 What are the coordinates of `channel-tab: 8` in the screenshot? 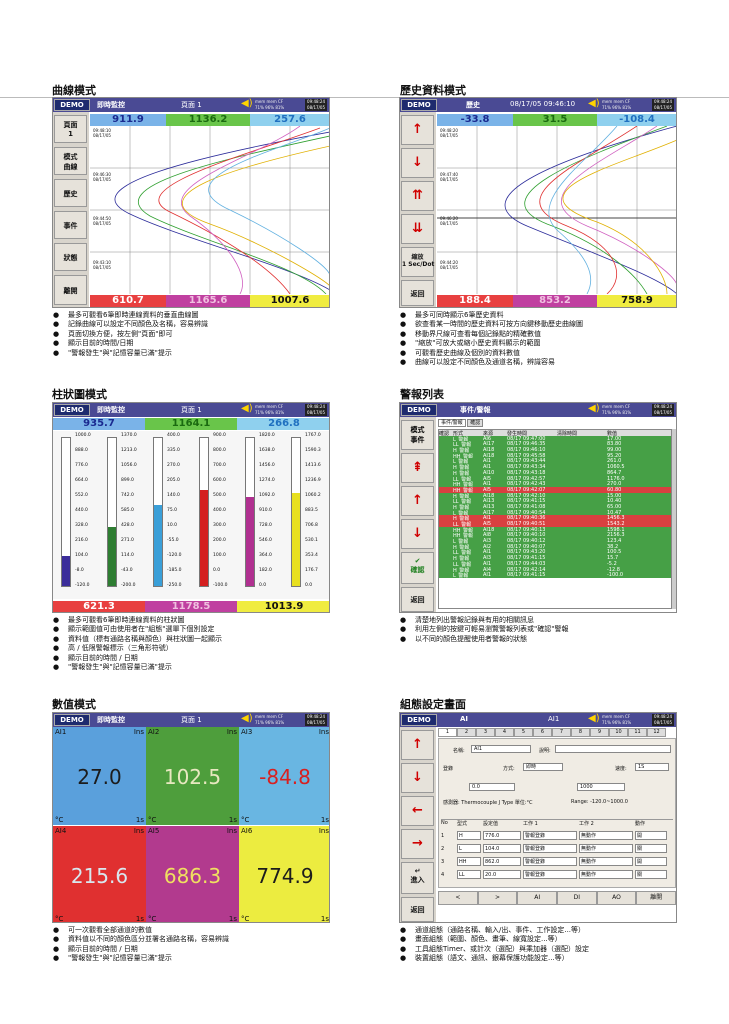 It's located at (580, 732).